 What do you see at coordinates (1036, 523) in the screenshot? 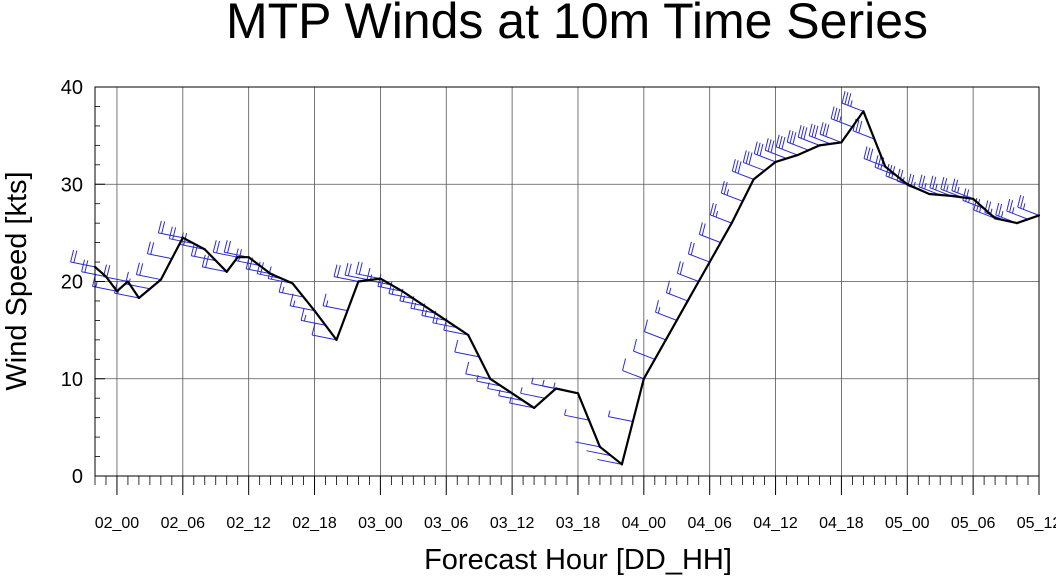
I see `x-tick-label: 05_12` at bounding box center [1036, 523].